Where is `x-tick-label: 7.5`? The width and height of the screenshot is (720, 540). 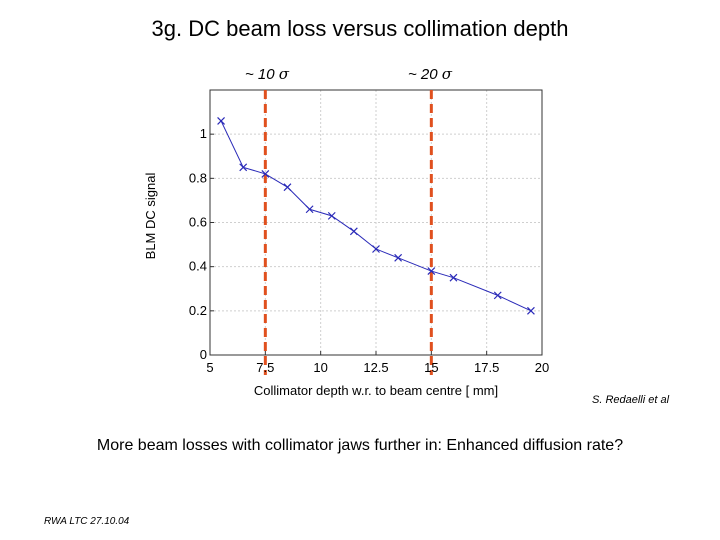 x-tick-label: 7.5 is located at coordinates (265, 367).